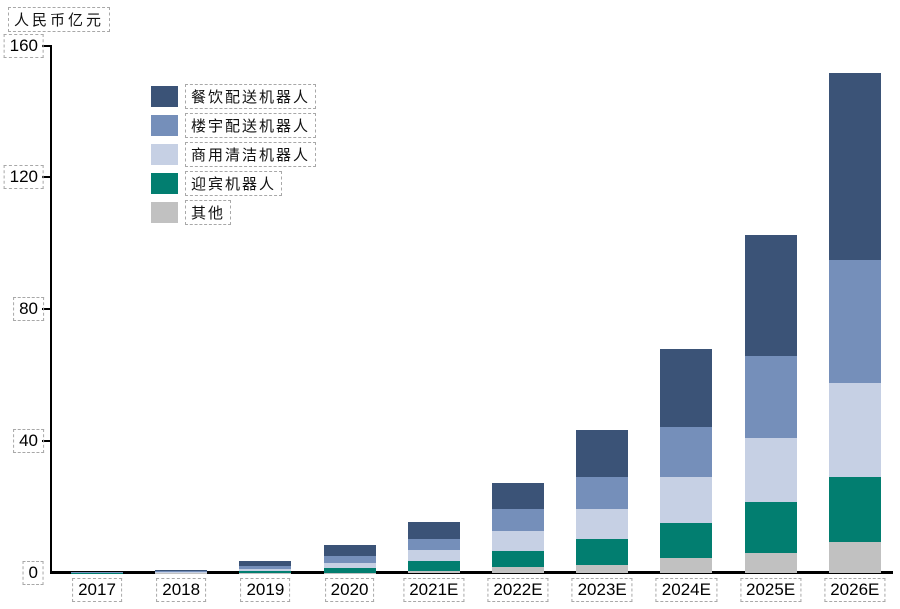 Image resolution: width=900 pixels, height=609 pixels. What do you see at coordinates (233, 212) in the screenshot?
I see `legend-item: 其他` at bounding box center [233, 212].